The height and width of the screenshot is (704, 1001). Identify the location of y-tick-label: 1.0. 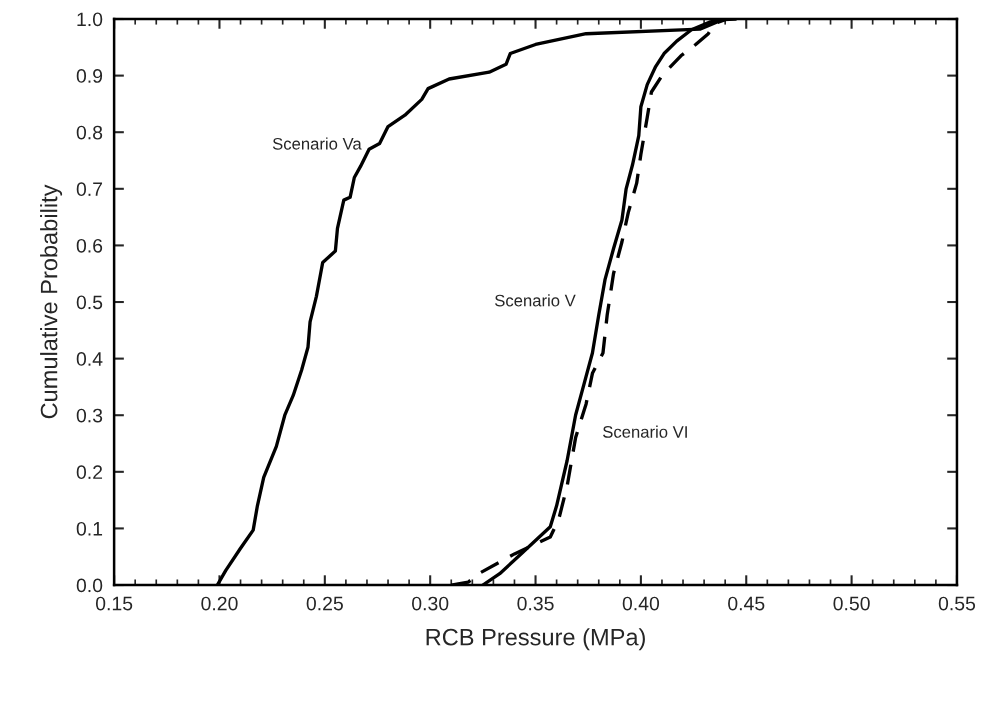
(90, 19).